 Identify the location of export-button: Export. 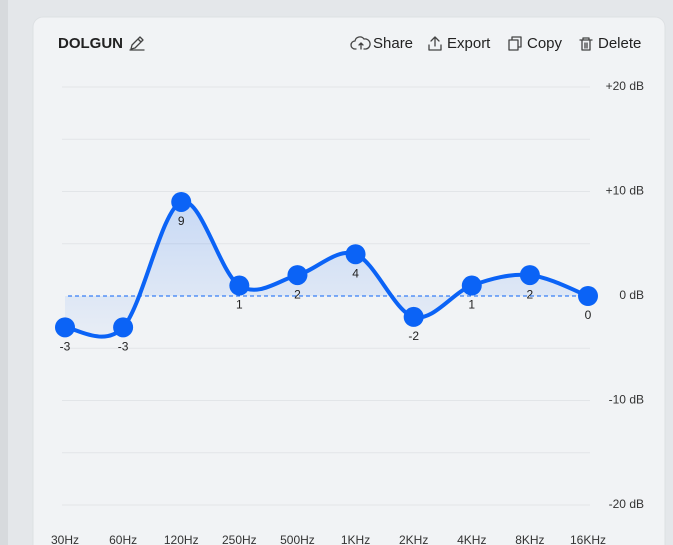
(459, 43).